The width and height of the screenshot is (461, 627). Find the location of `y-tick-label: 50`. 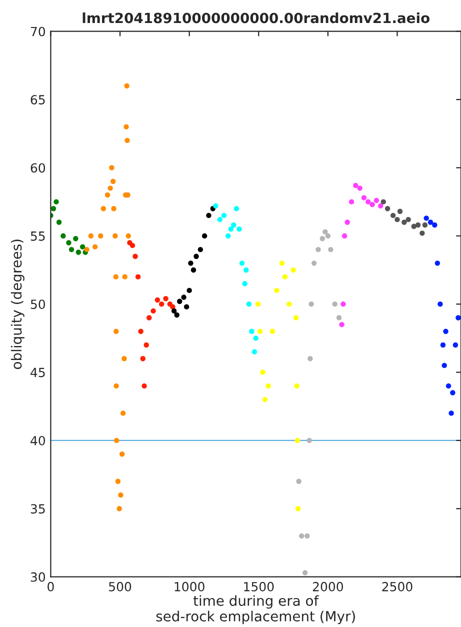

y-tick-label: 50 is located at coordinates (38, 305).